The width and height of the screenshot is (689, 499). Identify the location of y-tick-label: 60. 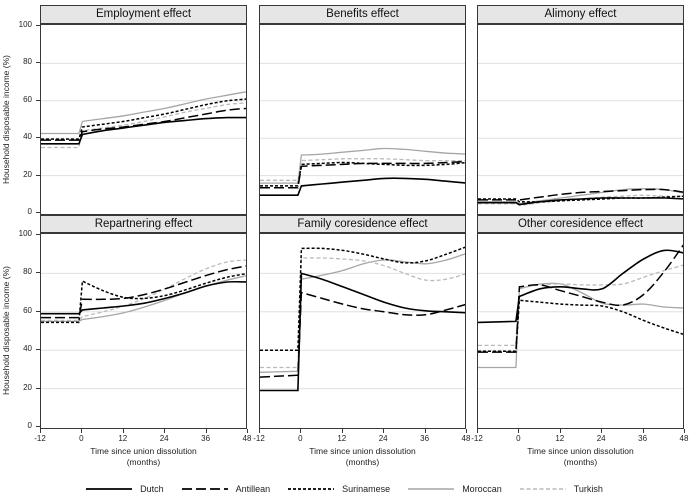
(27, 99).